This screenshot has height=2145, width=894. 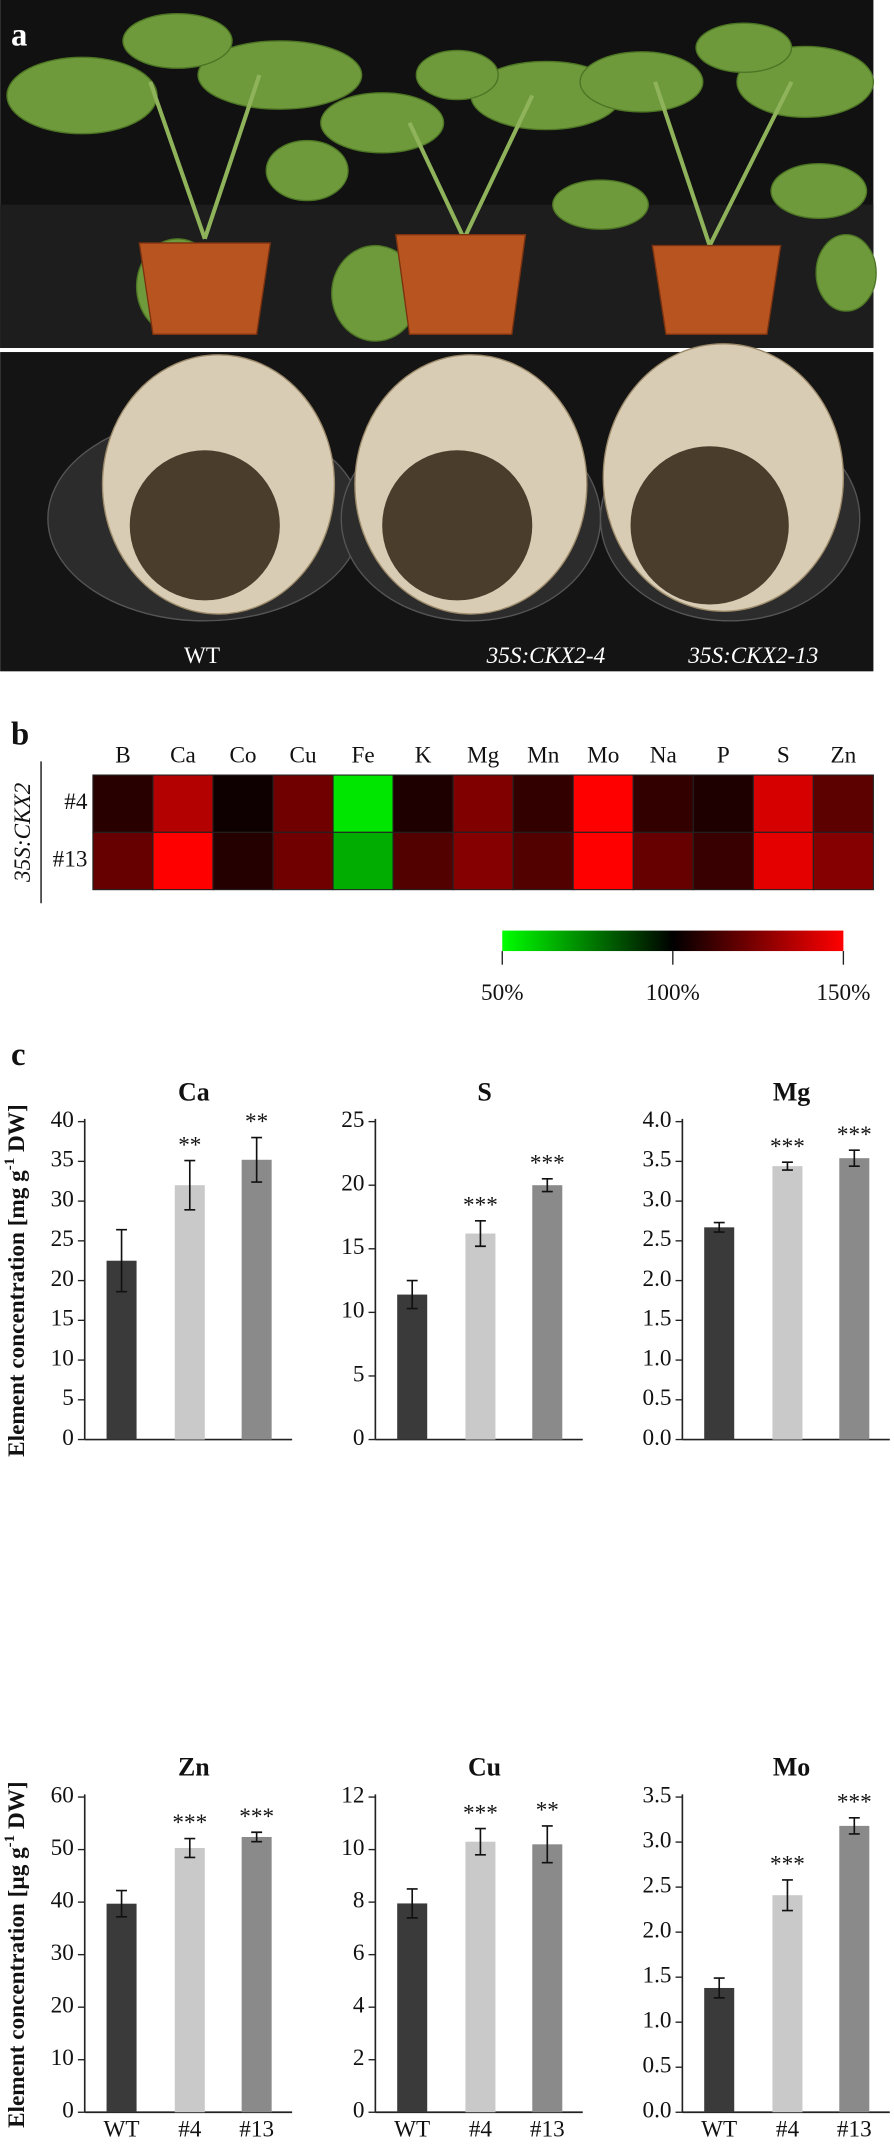 What do you see at coordinates (122, 756) in the screenshot?
I see `column-label: B` at bounding box center [122, 756].